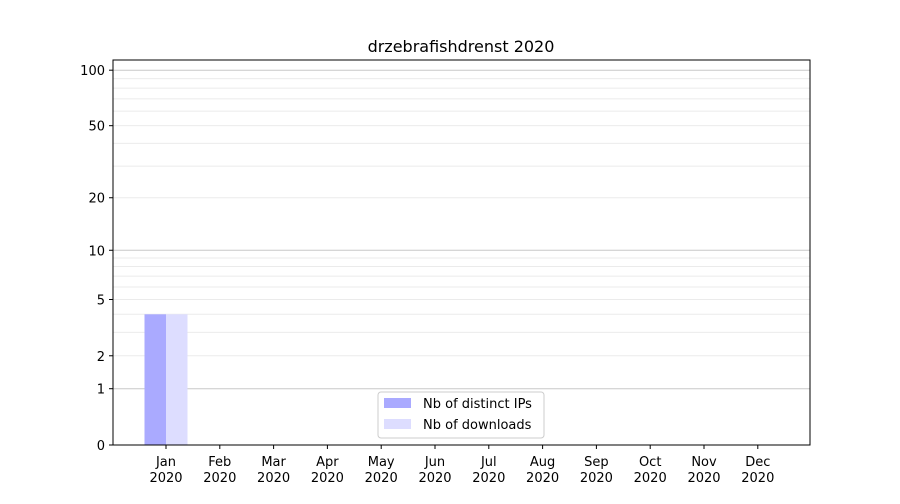 The width and height of the screenshot is (900, 504). I want to click on x-tick-label: Jan, so click(165, 462).